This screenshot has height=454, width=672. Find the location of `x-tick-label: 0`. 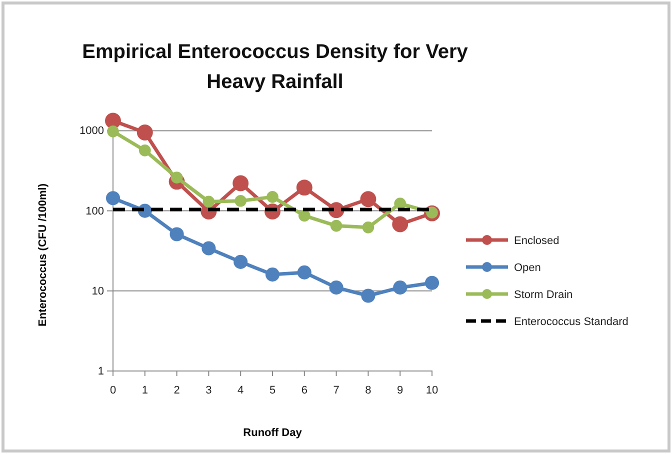

x-tick-label: 0 is located at coordinates (113, 390).